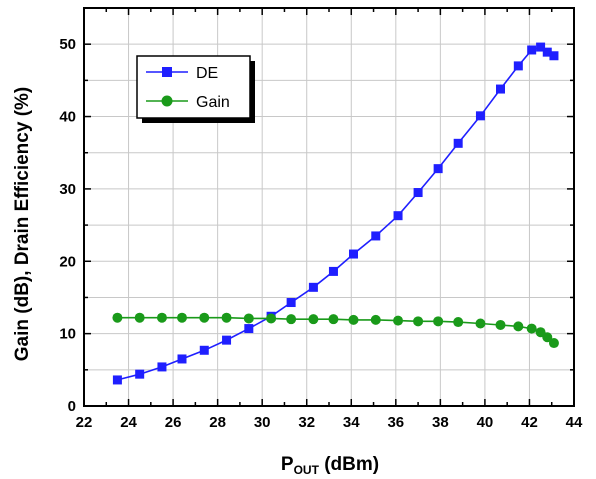 Image resolution: width=596 pixels, height=479 pixels. What do you see at coordinates (167, 101) in the screenshot?
I see `legend-marker-gain` at bounding box center [167, 101].